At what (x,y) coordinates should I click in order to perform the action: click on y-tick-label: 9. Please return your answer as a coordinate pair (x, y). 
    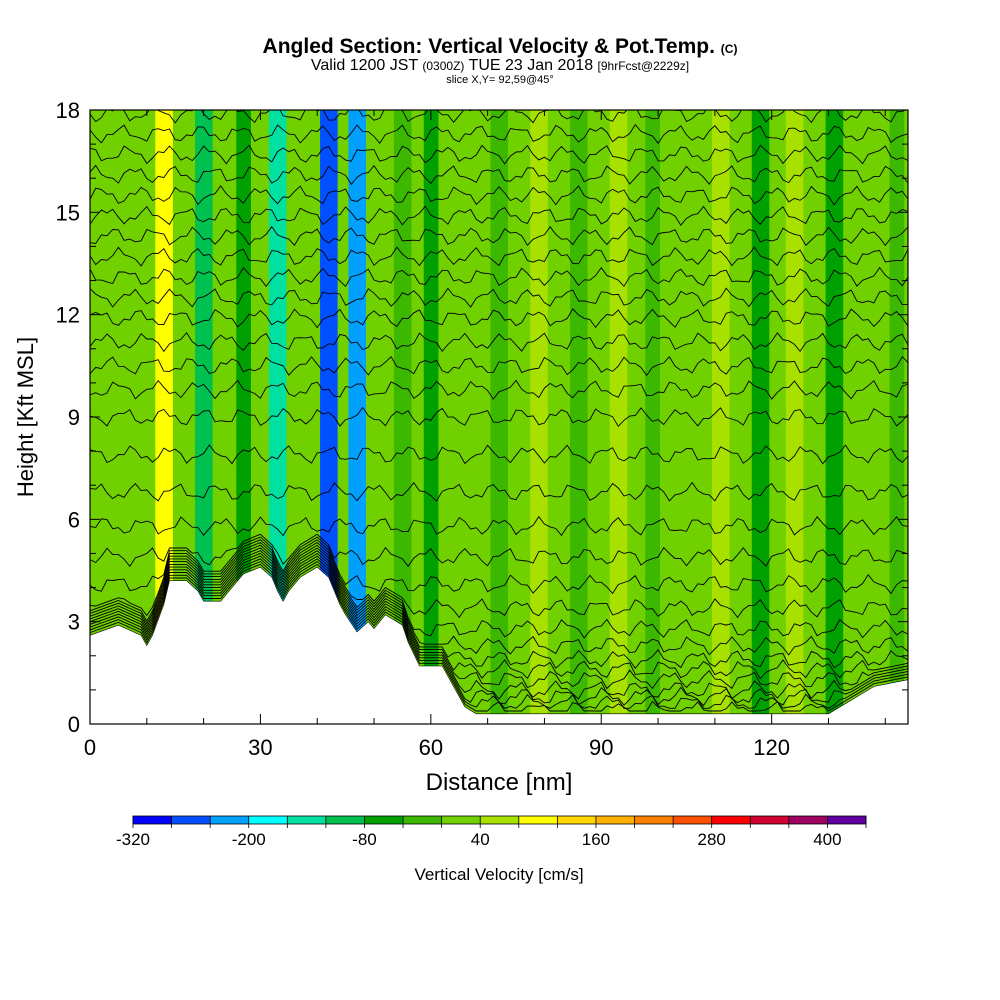
    Looking at the image, I should click on (74, 417).